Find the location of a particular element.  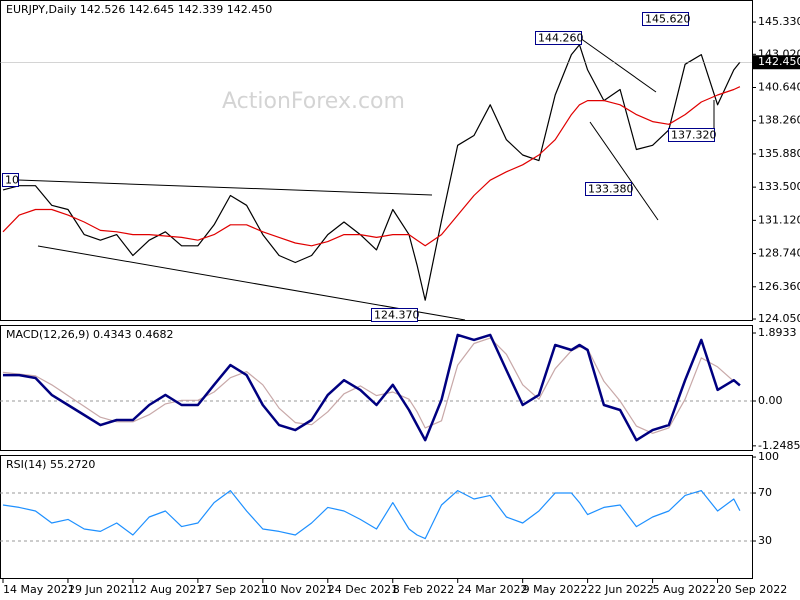

x-tick-label: 8 Feb 2022 is located at coordinates (423, 589).